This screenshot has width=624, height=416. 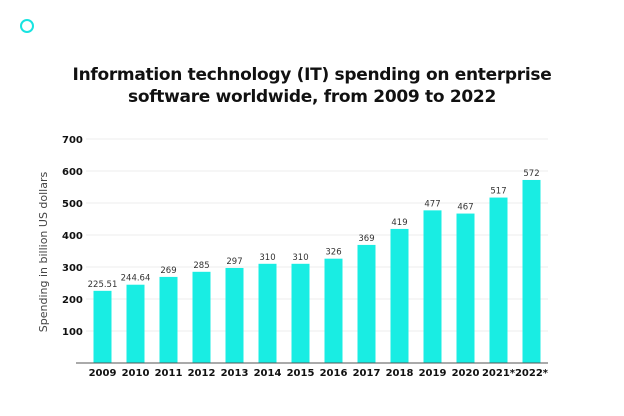 What do you see at coordinates (43, 252) in the screenshot?
I see `y-axis-label: Spending in billion US dollars` at bounding box center [43, 252].